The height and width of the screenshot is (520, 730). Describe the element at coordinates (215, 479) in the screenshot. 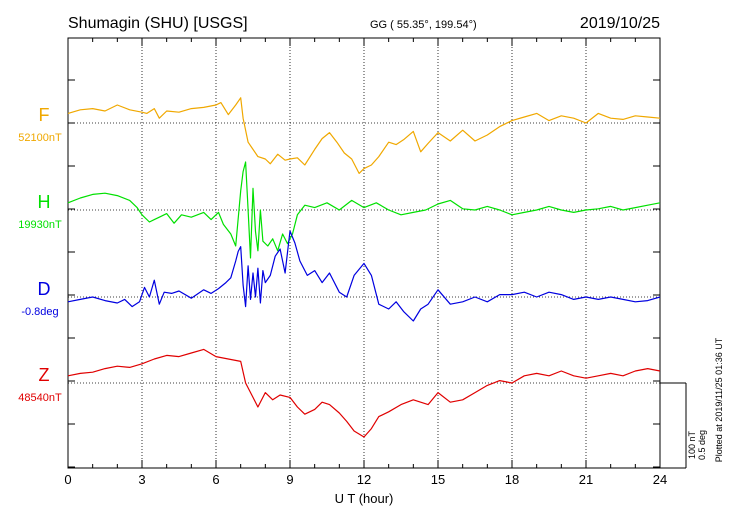

I see `x-tick-label-6: 6` at that location.